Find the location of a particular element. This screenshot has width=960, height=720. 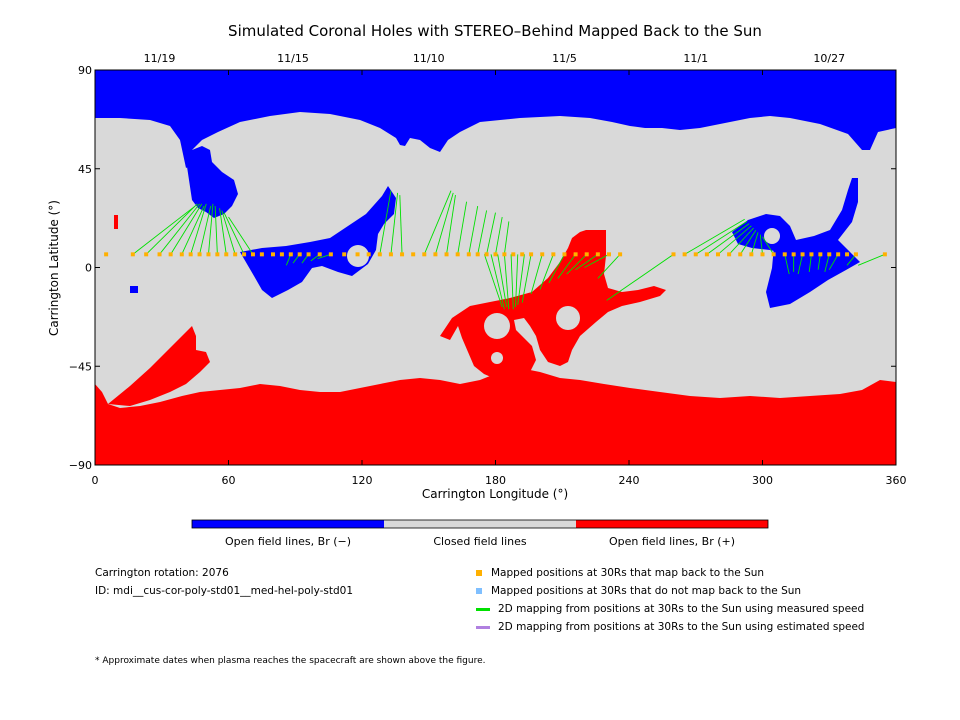

closed-island-d is located at coordinates (497, 358).